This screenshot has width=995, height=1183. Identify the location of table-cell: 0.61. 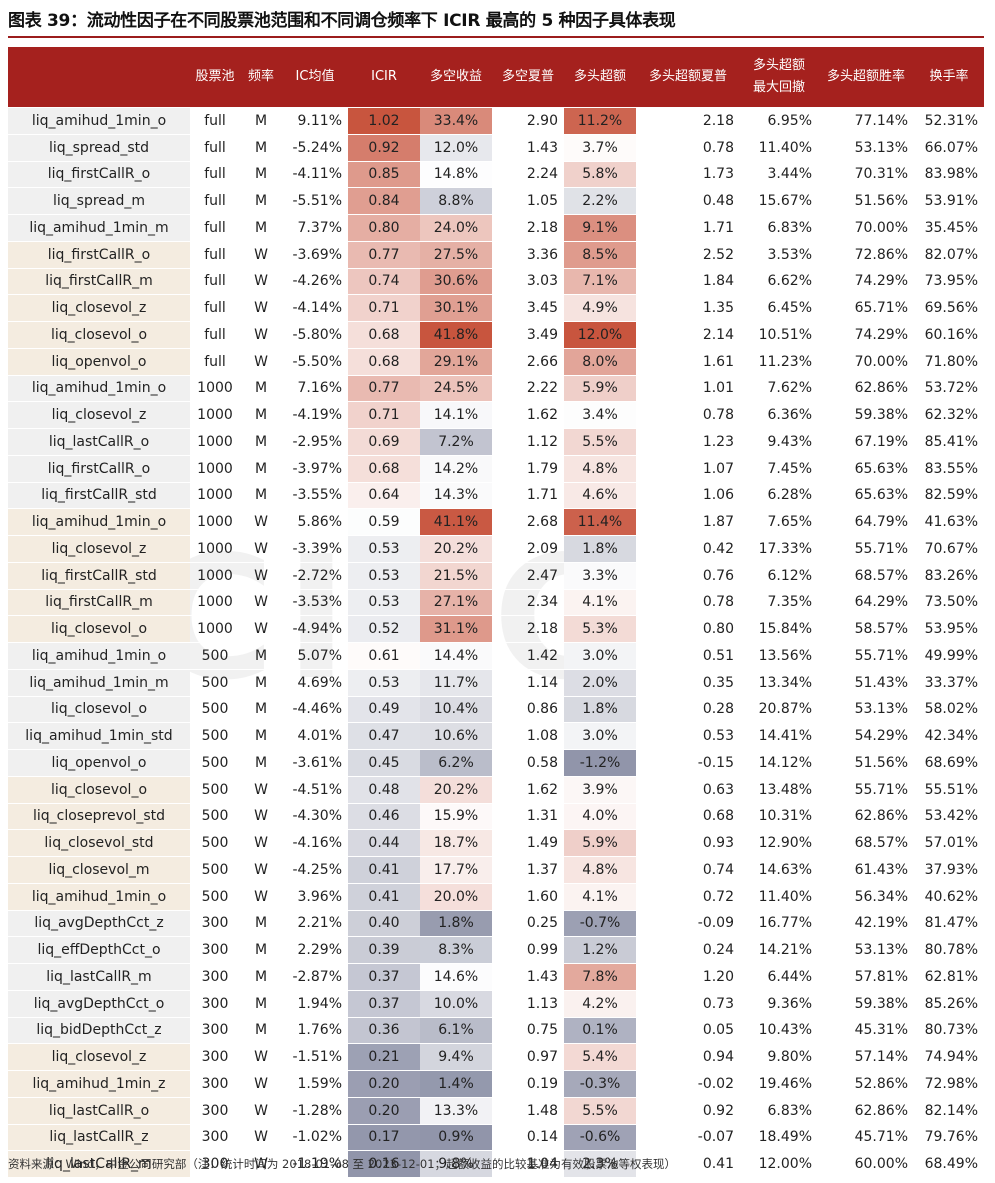
(384, 656).